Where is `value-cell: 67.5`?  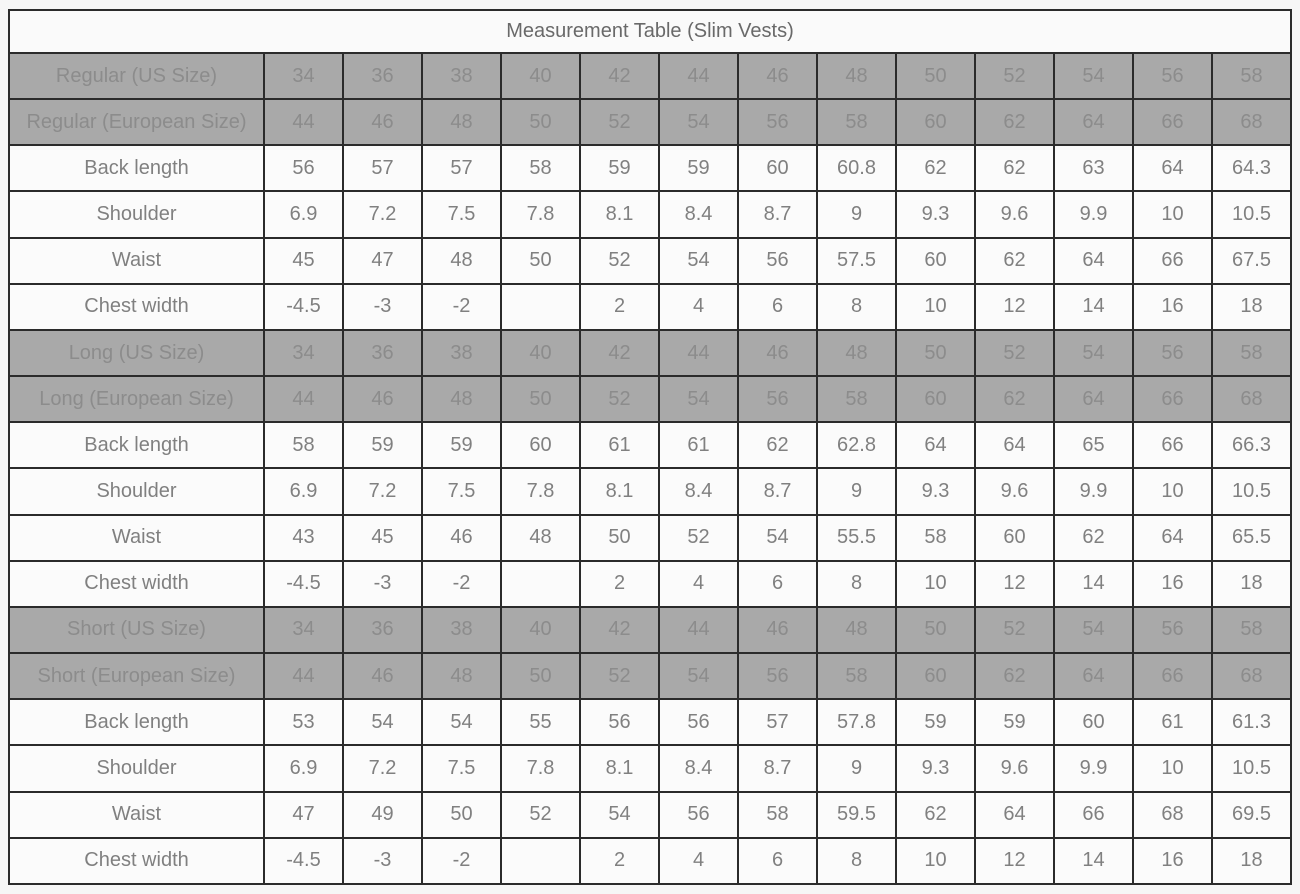
value-cell: 67.5 is located at coordinates (1251, 260).